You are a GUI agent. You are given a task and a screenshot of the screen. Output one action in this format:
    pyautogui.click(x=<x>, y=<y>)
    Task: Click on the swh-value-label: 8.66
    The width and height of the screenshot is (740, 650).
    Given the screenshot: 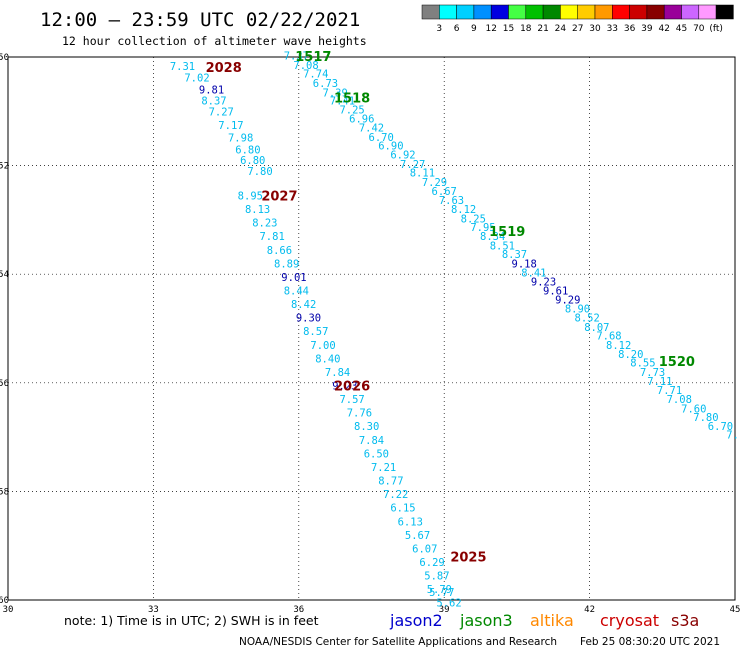 What is the action you would take?
    pyautogui.click(x=279, y=251)
    